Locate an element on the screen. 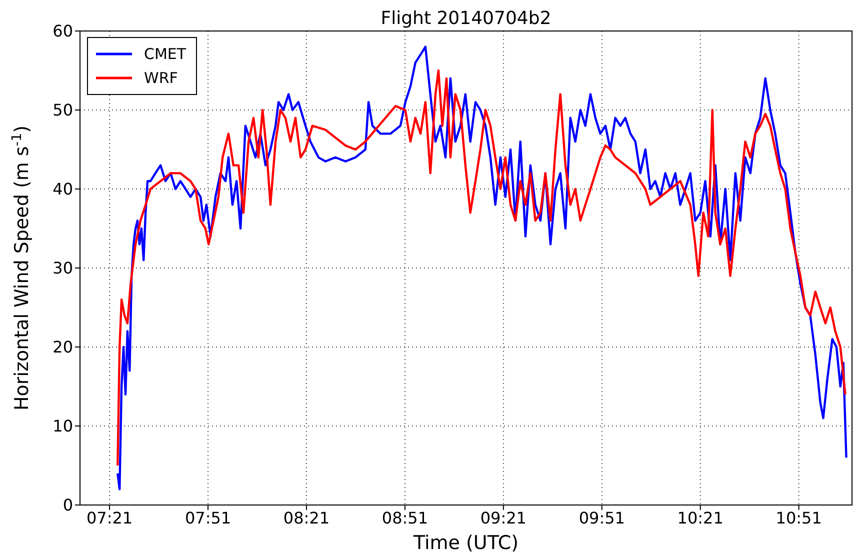  y-tick-label: 10 is located at coordinates (62, 426).